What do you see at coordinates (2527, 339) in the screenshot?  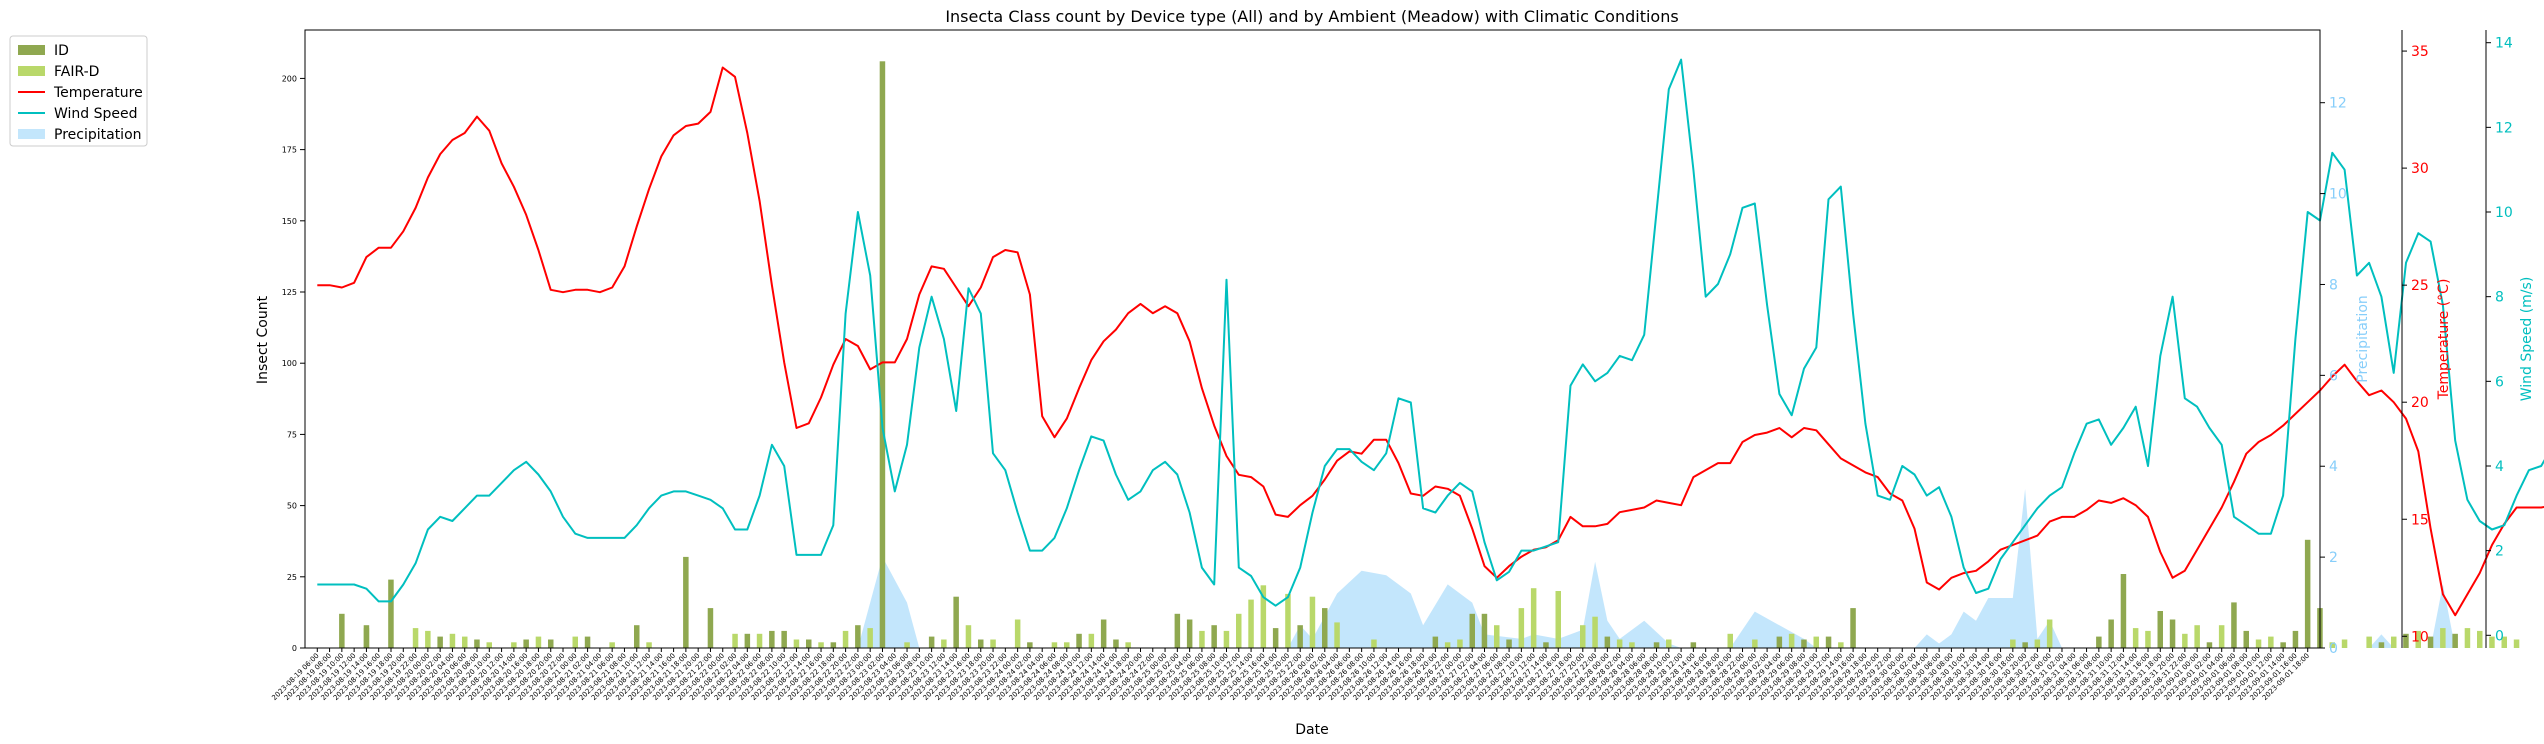 I see `wind-axis-label: Wind Speed (m/s)` at bounding box center [2527, 339].